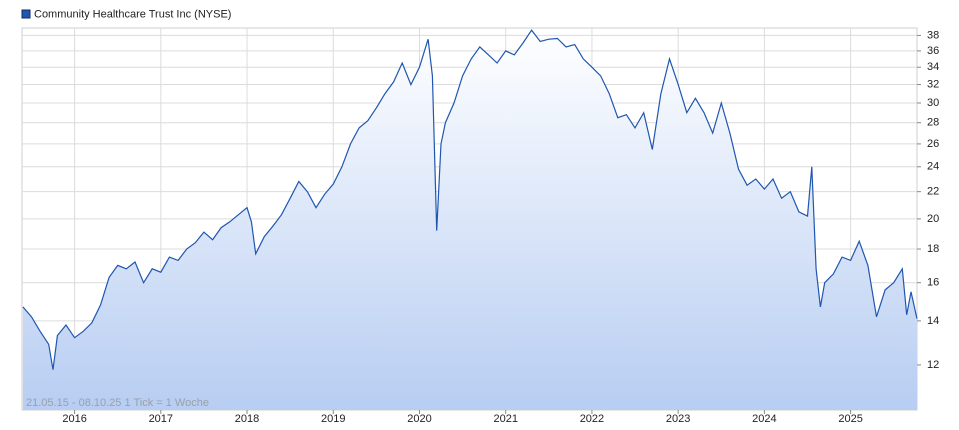 The image size is (959, 430). I want to click on y-tick-label: 12, so click(933, 365).